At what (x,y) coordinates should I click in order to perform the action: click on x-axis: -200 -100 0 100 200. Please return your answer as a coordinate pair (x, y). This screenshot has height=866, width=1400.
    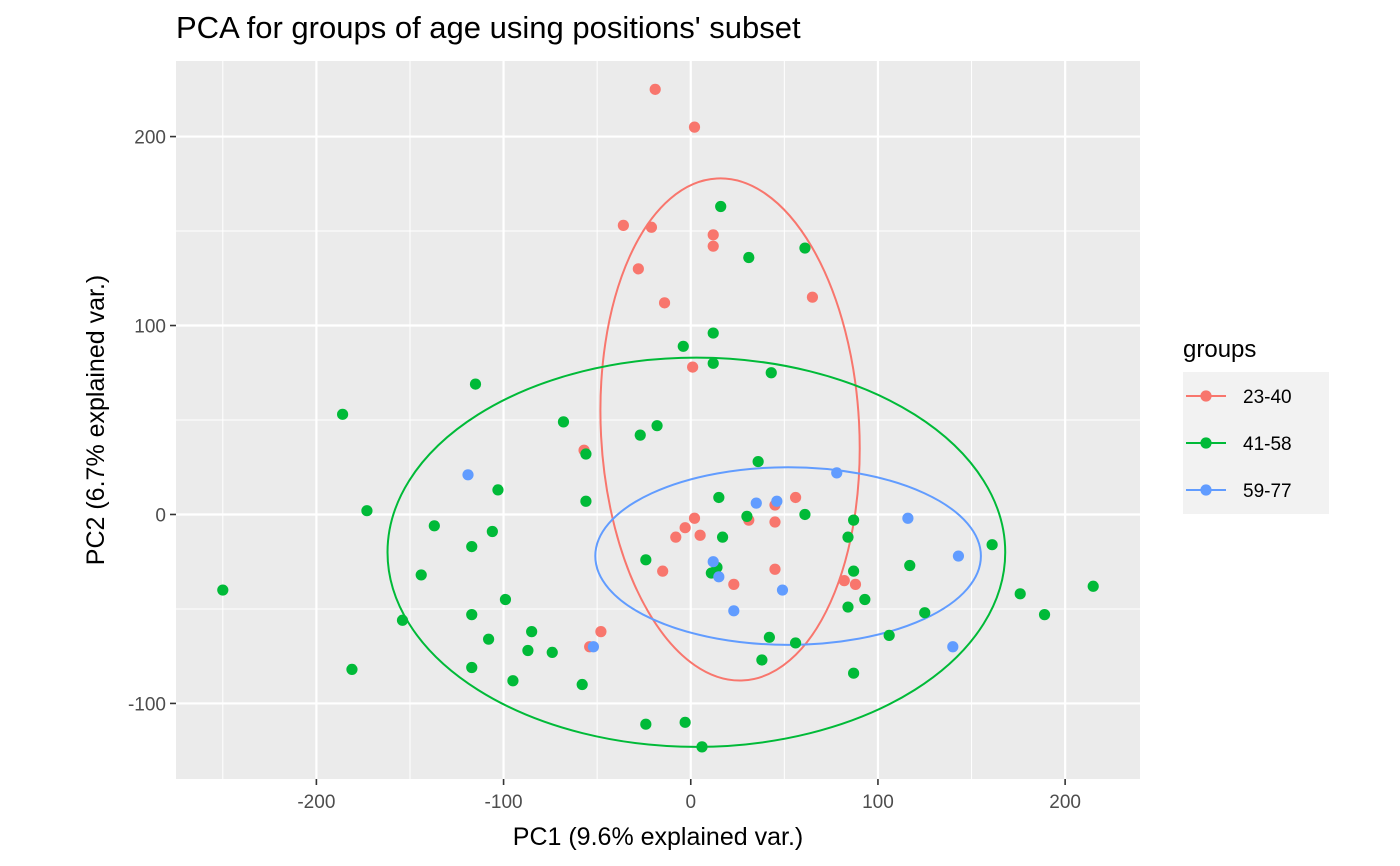
    Looking at the image, I should click on (689, 796).